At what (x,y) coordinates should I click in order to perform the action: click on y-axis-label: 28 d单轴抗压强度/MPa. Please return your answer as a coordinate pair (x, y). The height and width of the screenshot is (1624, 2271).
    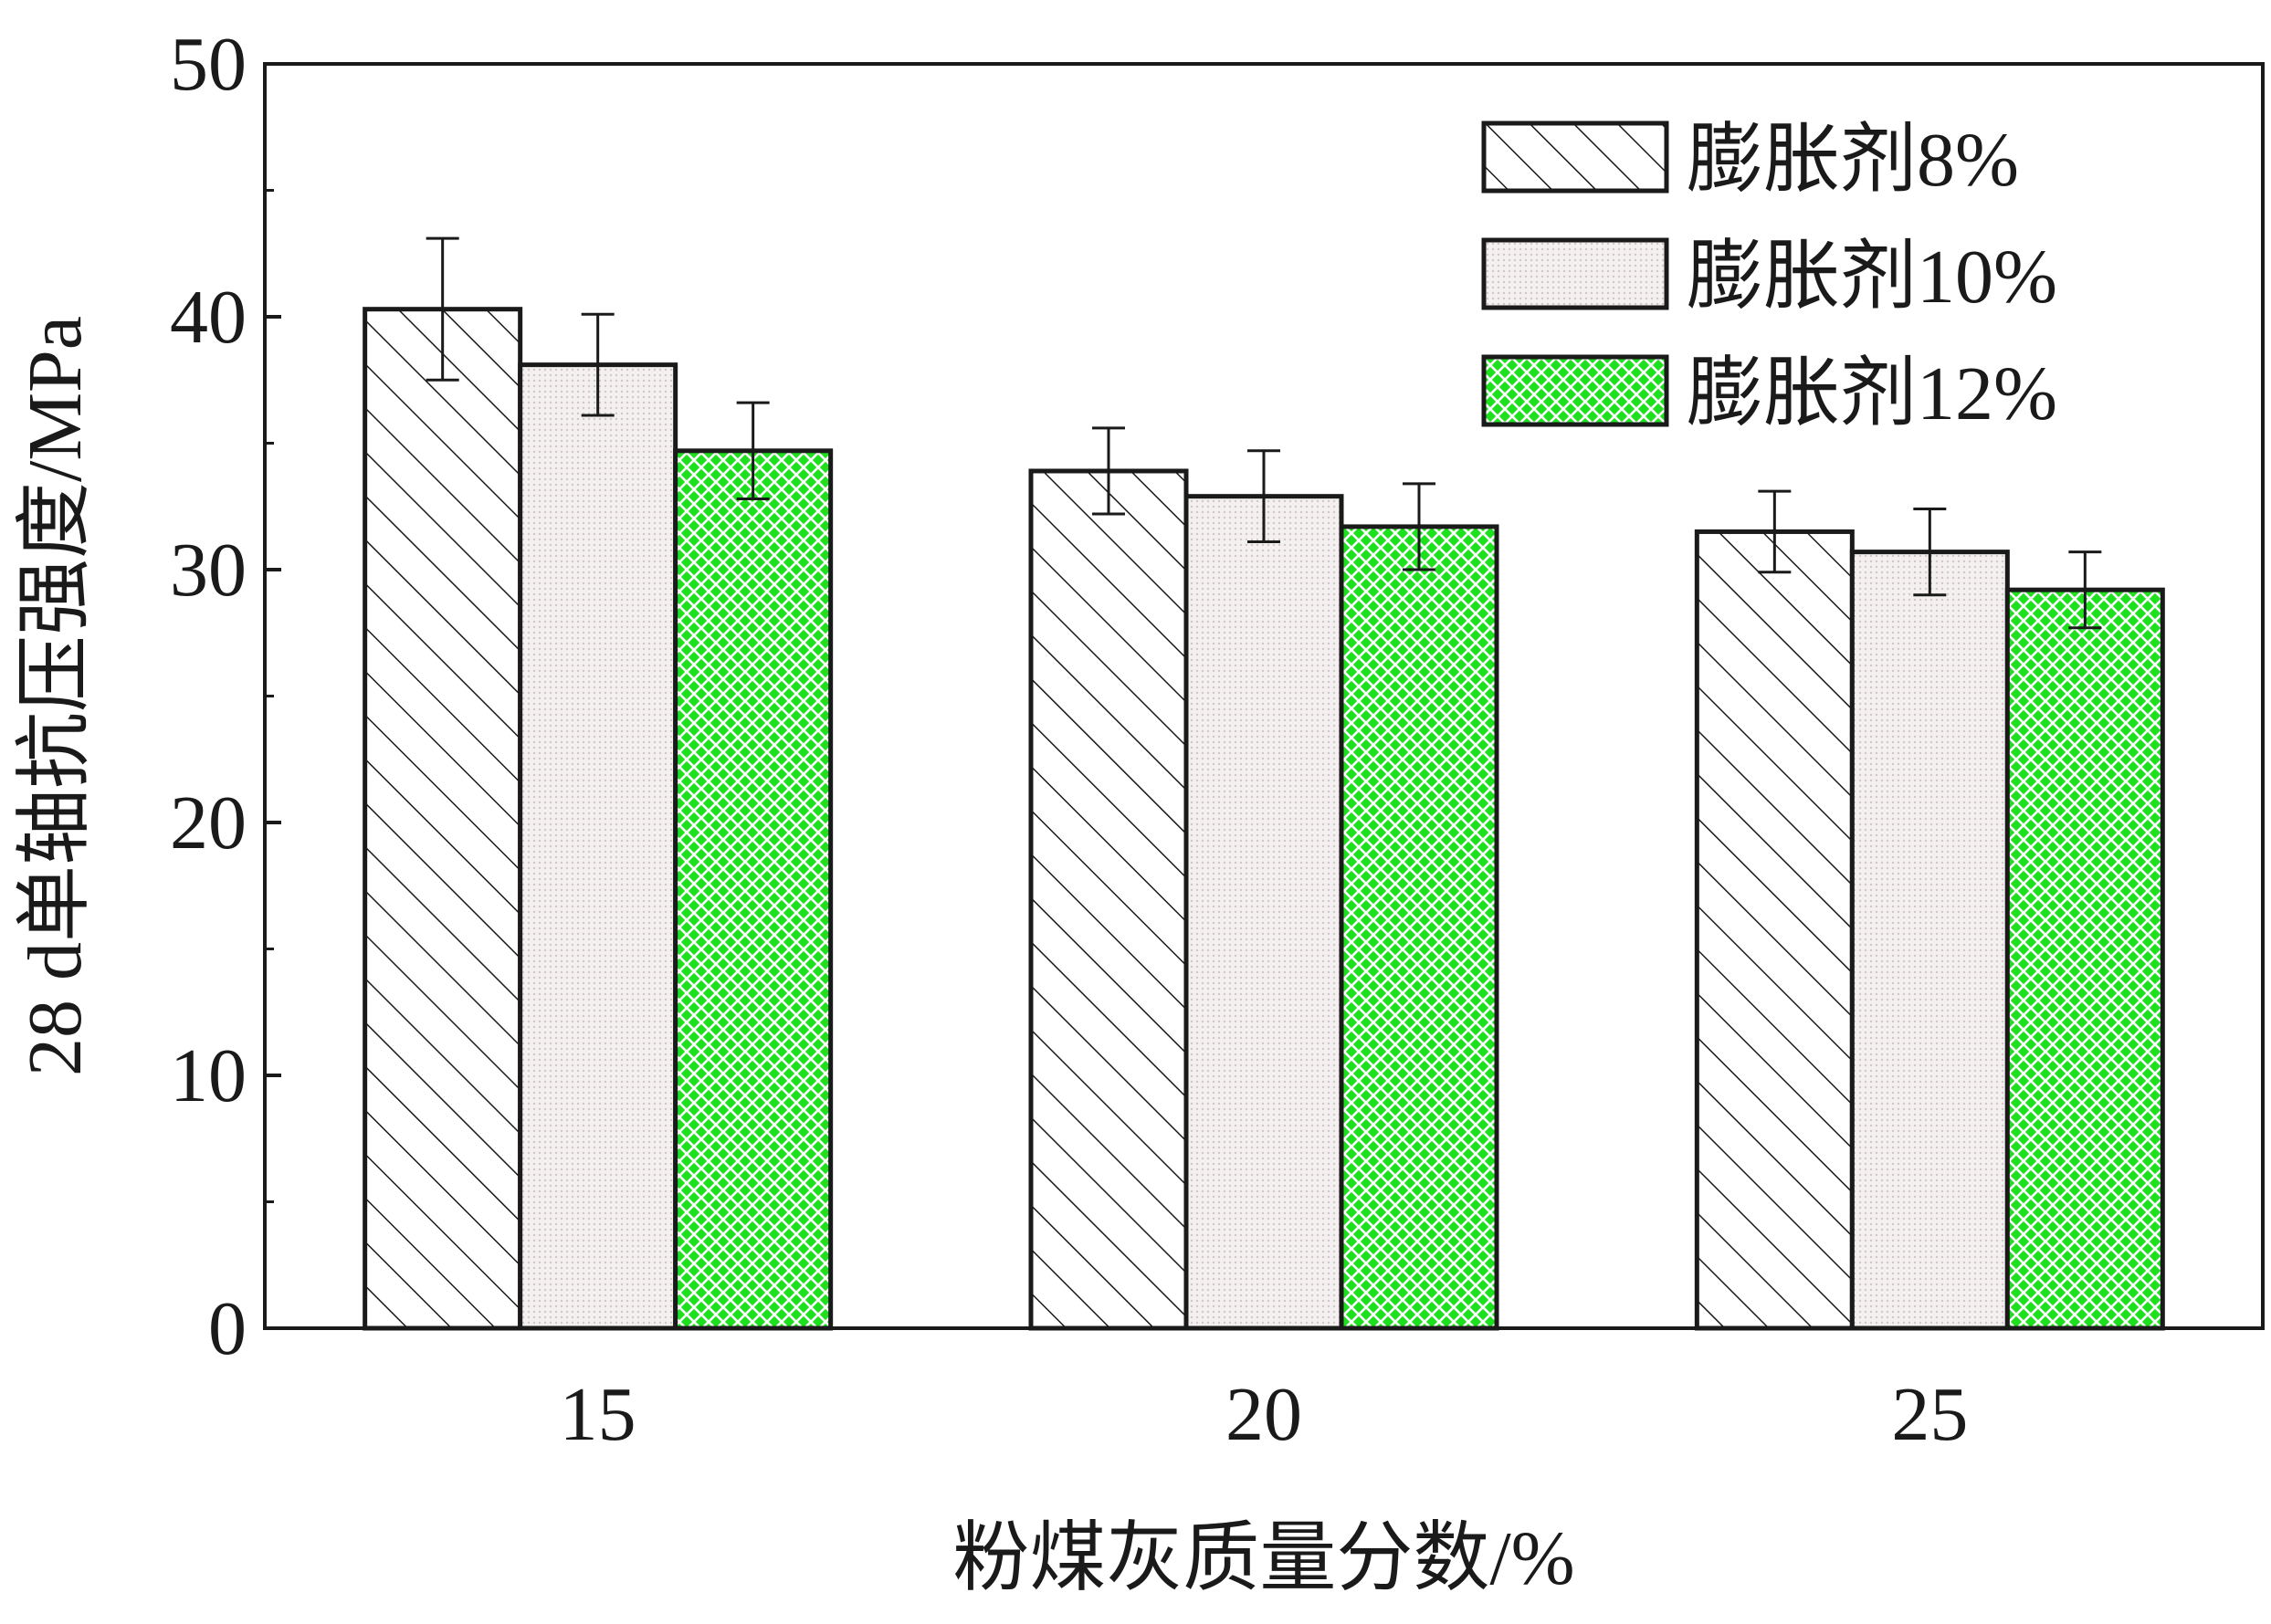
    Looking at the image, I should click on (56, 696).